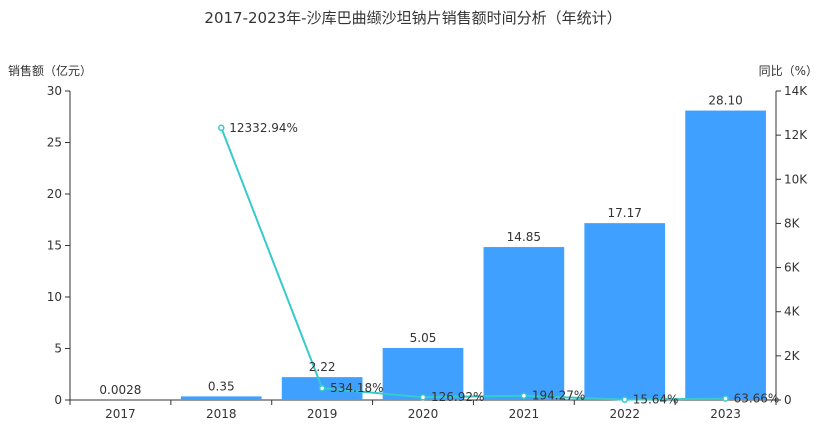 The image size is (826, 427). Describe the element at coordinates (524, 414) in the screenshot. I see `x-tick-label: 2021` at that location.